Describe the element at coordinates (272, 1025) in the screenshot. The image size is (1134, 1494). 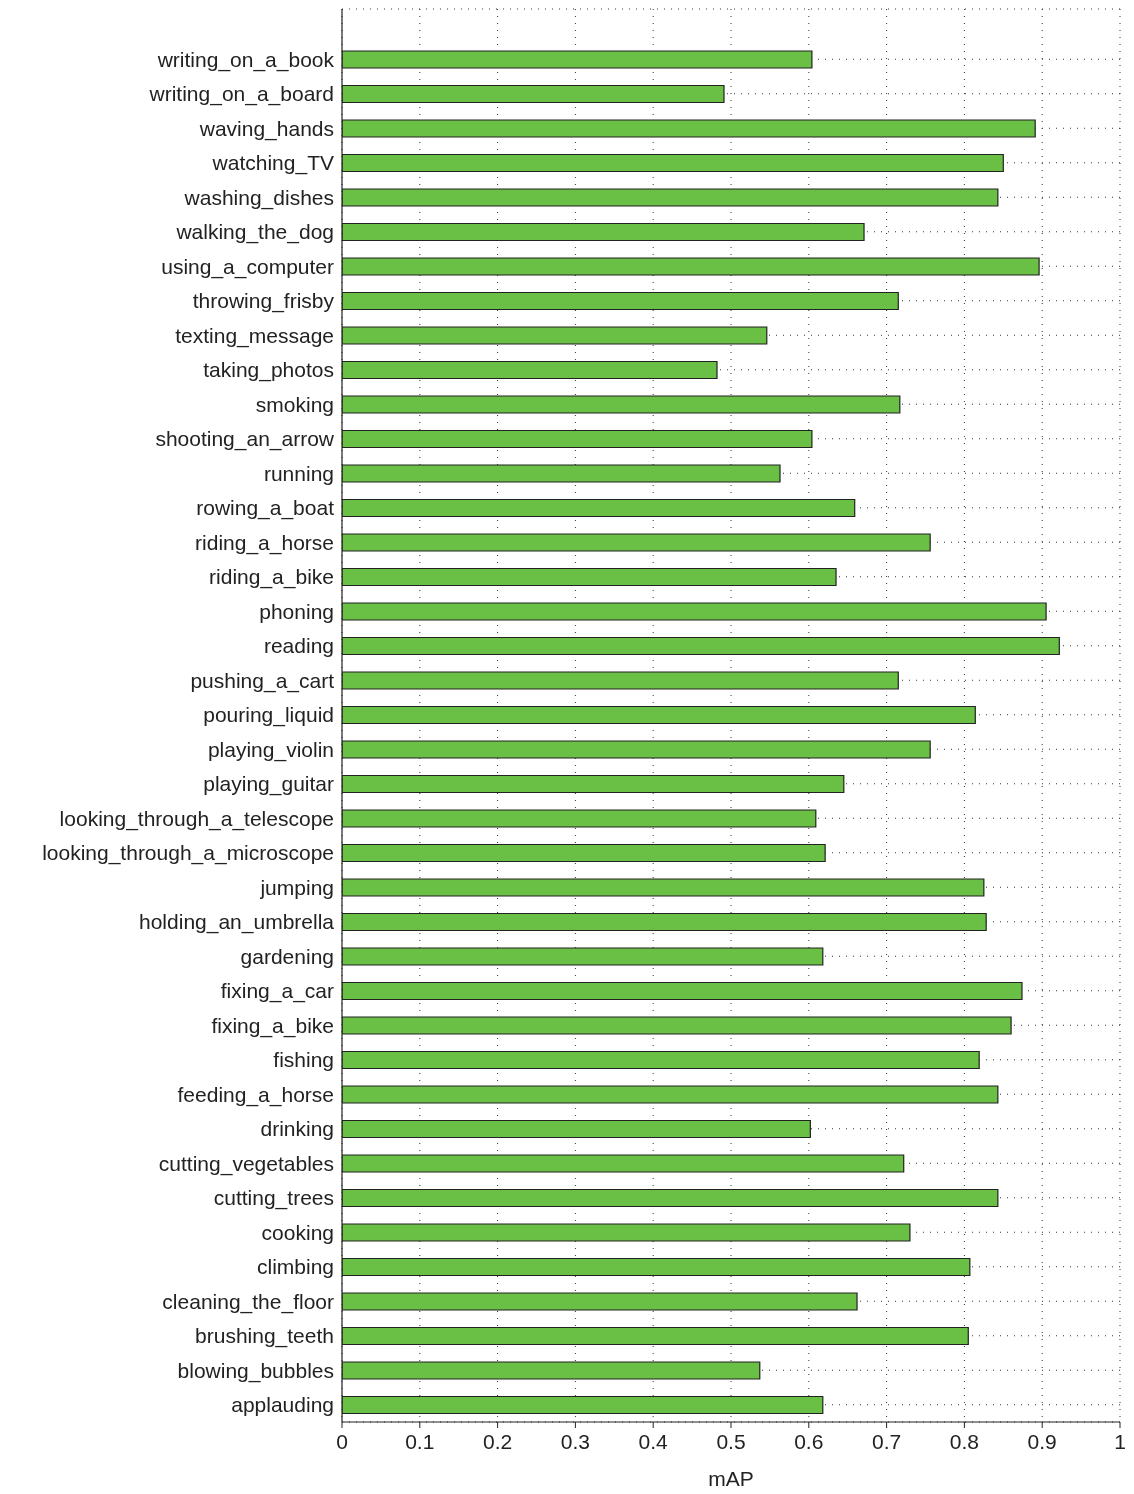
I see `y-tick-label: fixing_a_bike` at that location.